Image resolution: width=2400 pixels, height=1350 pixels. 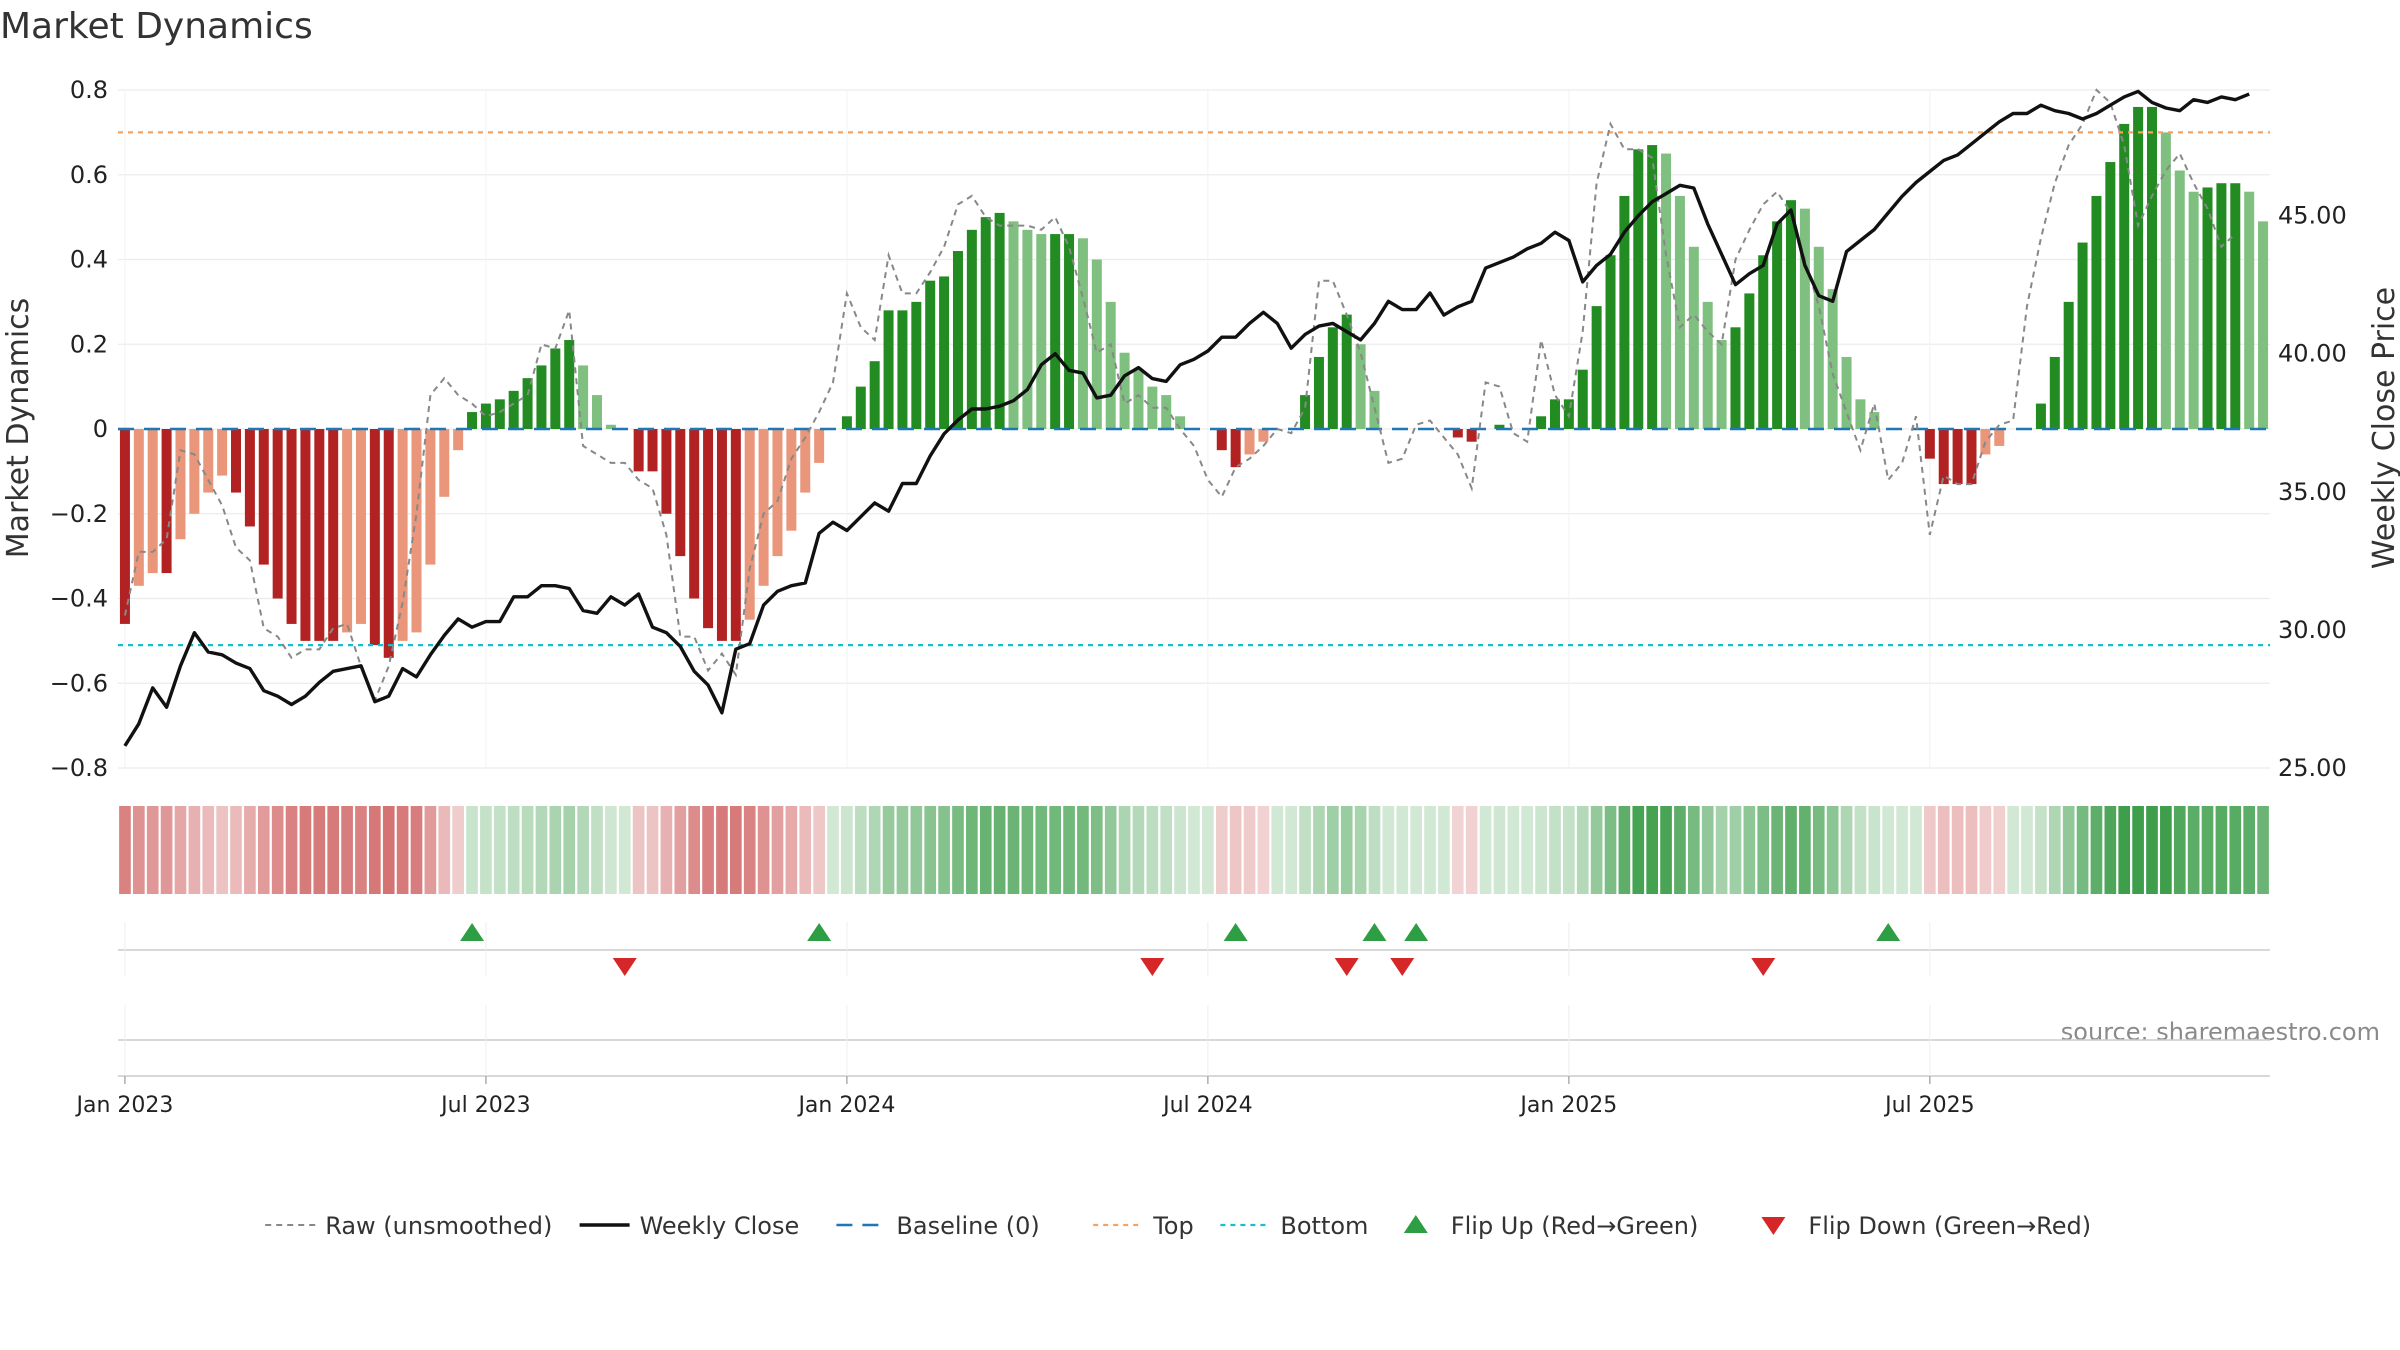 I want to click on y2-tick-label-3: 30.00, so click(x=2312, y=630).